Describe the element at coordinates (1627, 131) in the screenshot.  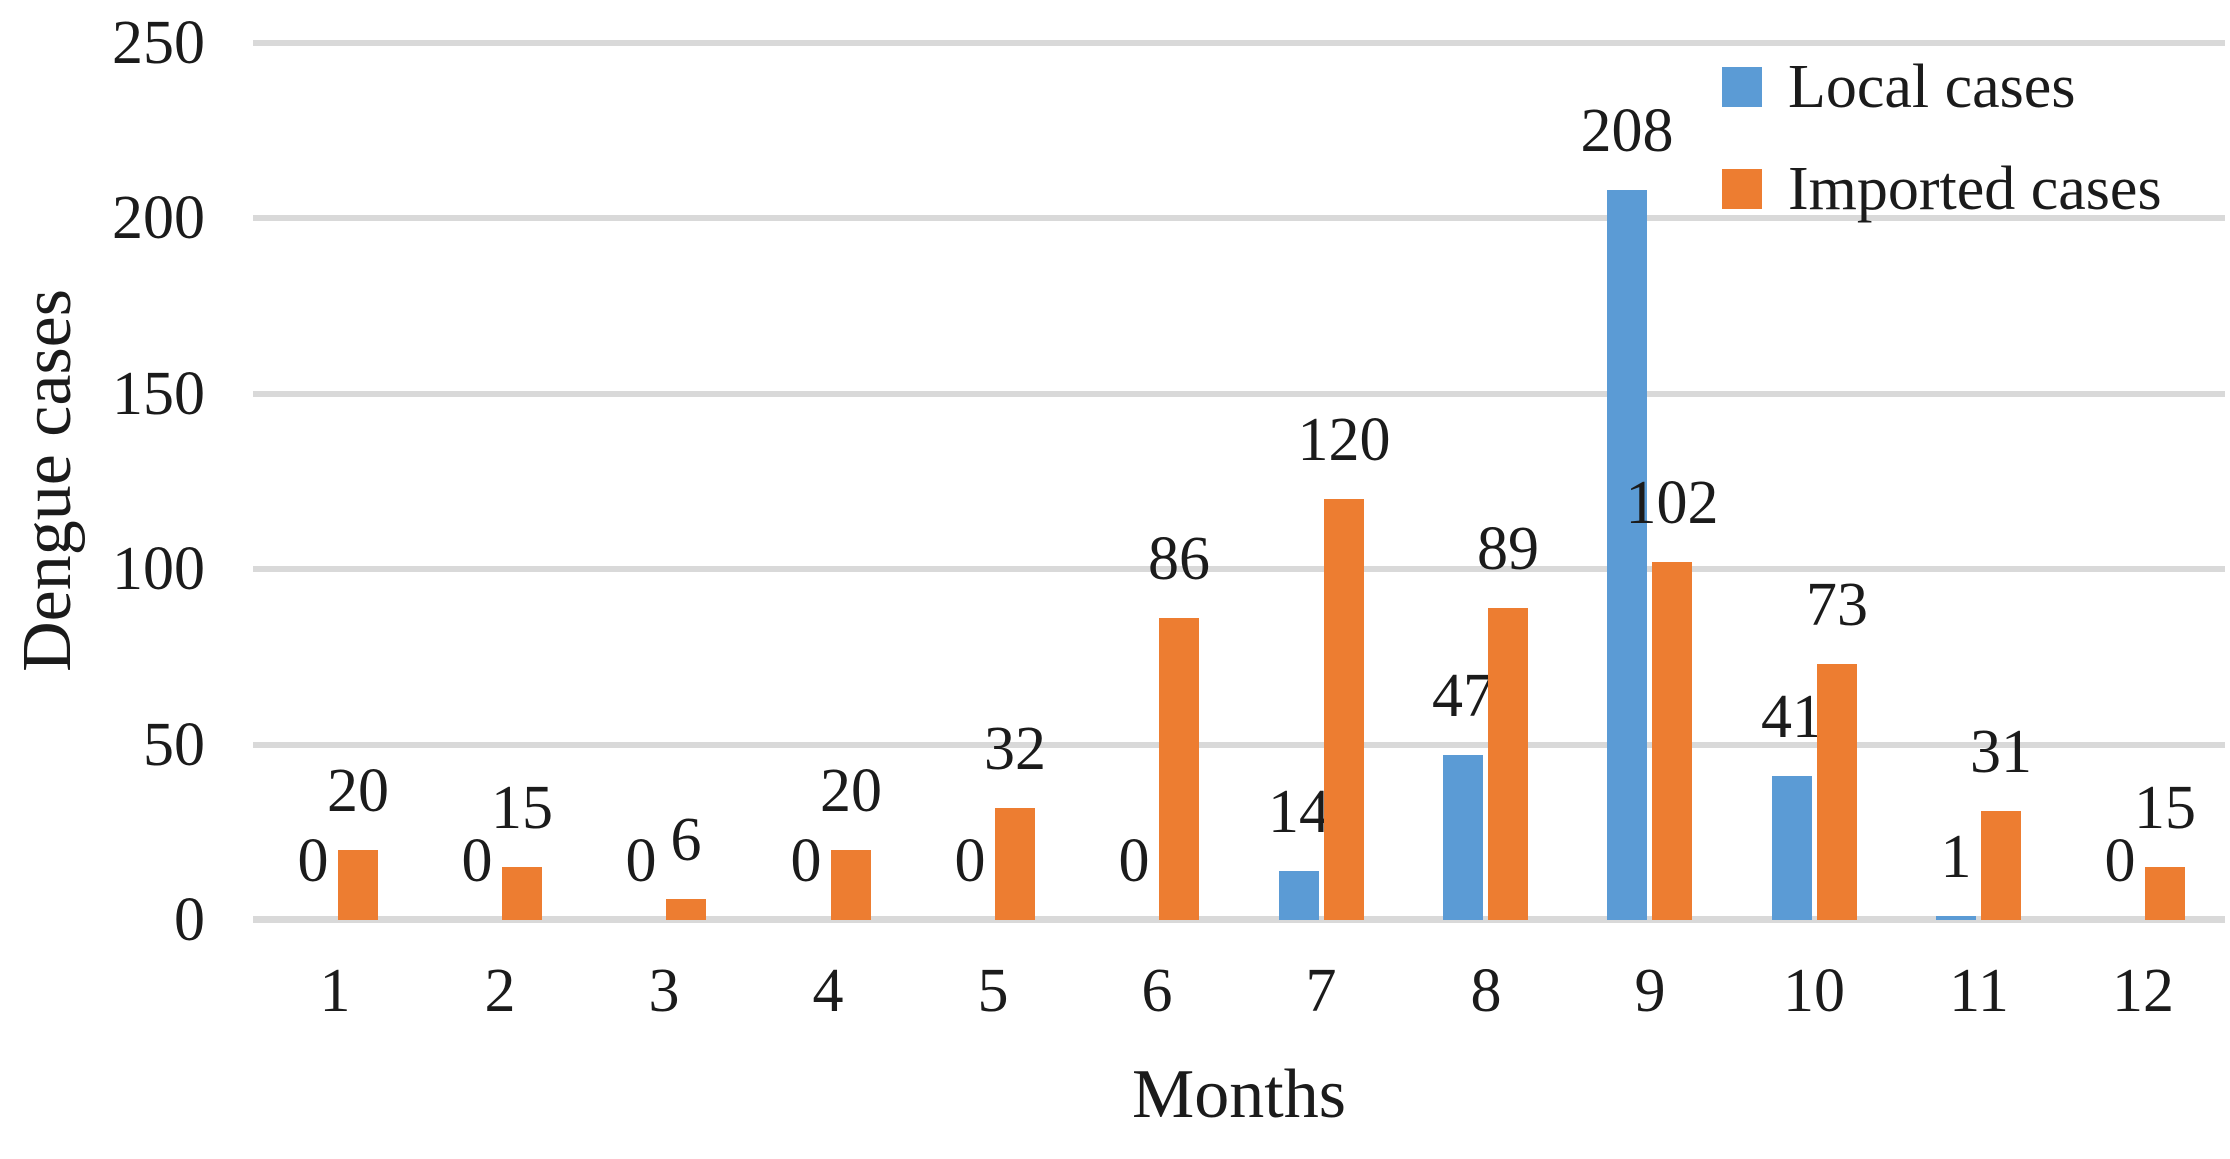
I see `data-label-local-cases-month-9: 208` at that location.